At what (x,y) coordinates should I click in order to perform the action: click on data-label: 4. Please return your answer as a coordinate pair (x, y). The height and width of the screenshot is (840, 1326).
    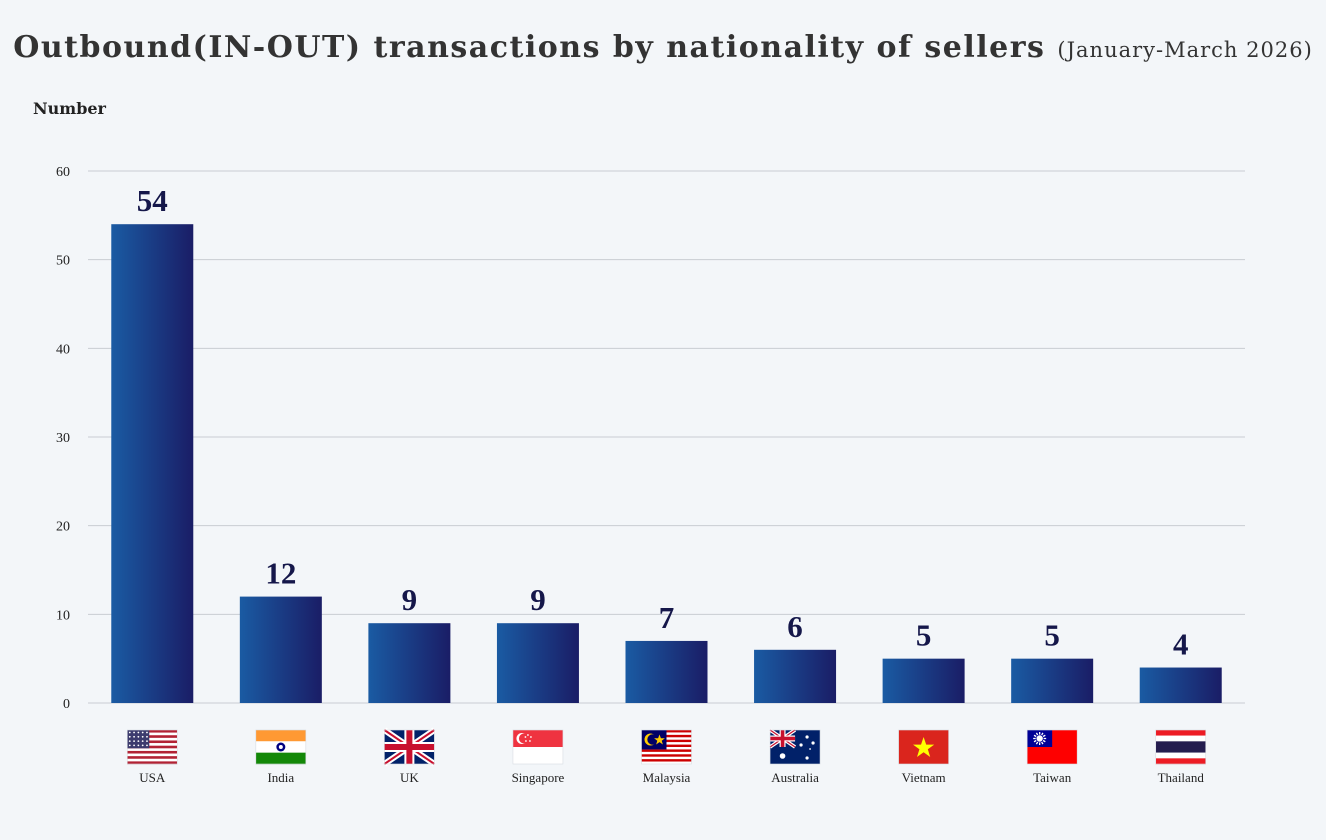
    Looking at the image, I should click on (1181, 644).